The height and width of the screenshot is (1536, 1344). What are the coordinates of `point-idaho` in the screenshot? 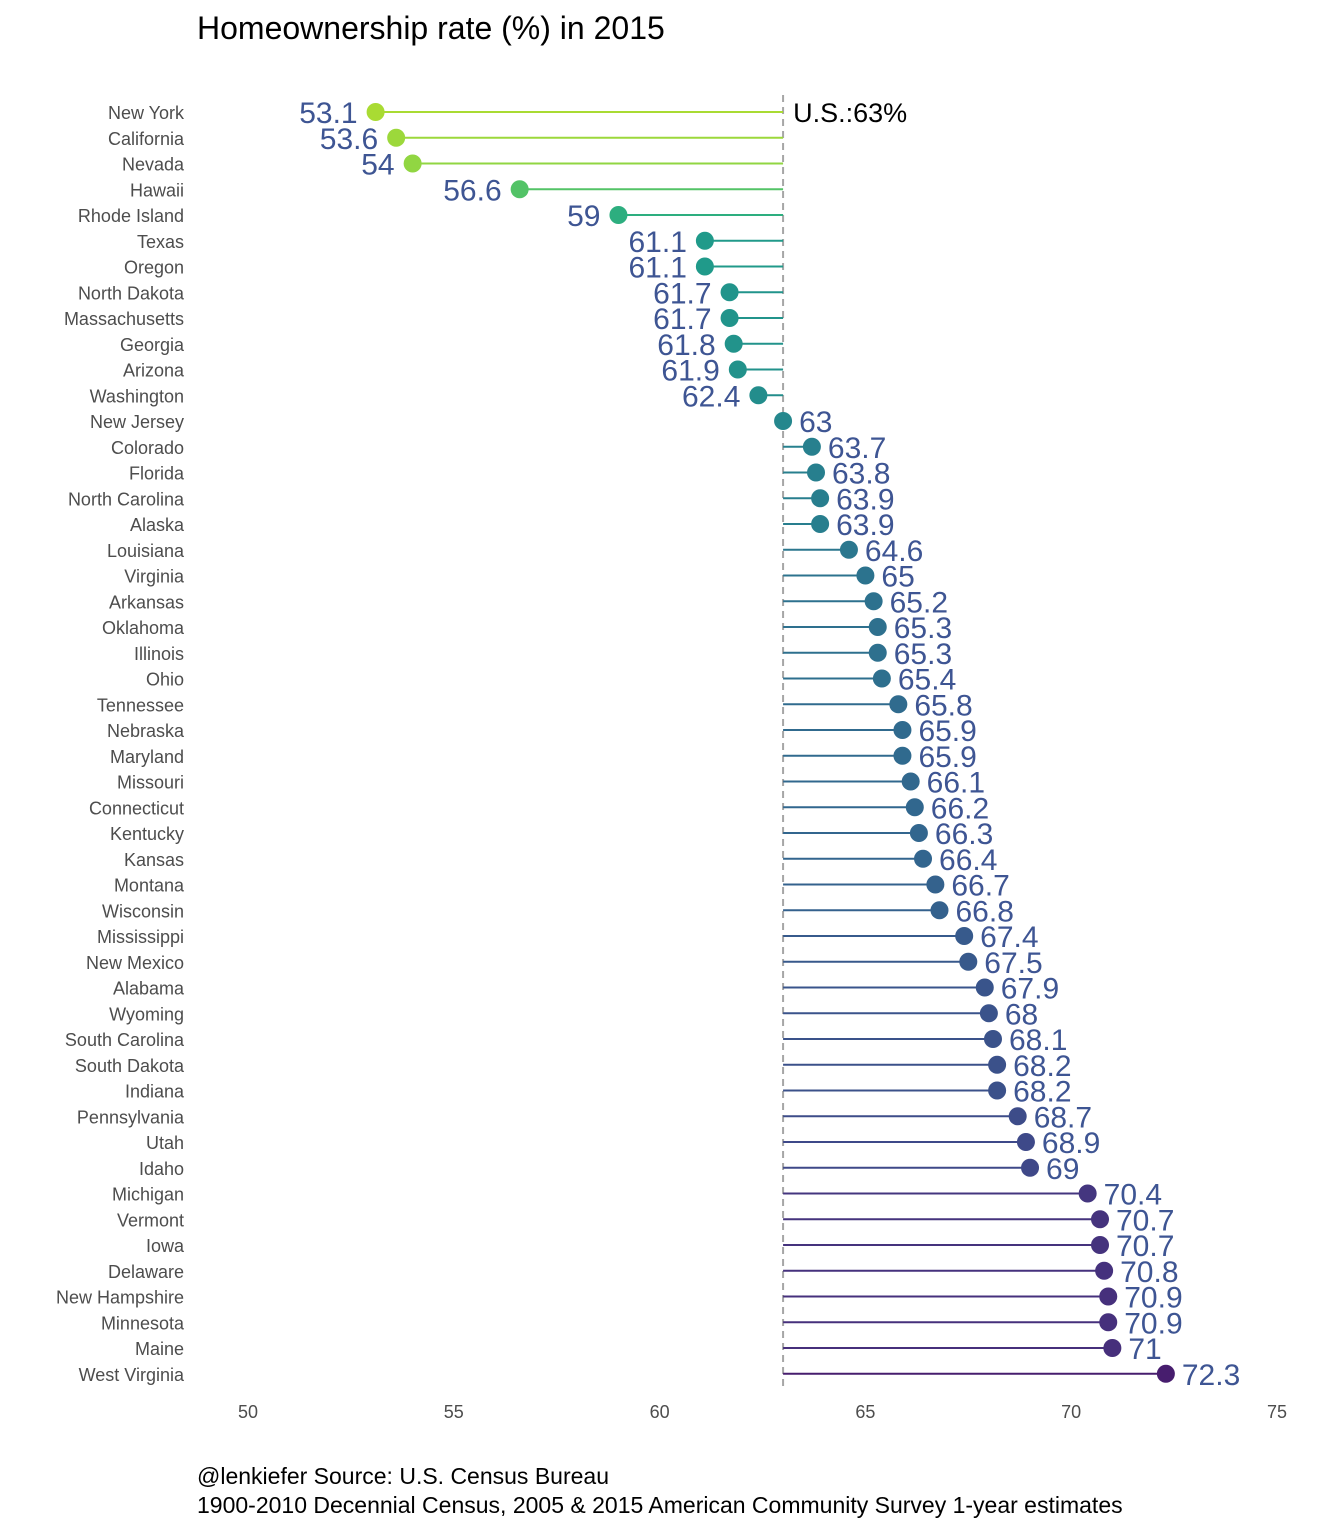 It's located at (1030, 1167).